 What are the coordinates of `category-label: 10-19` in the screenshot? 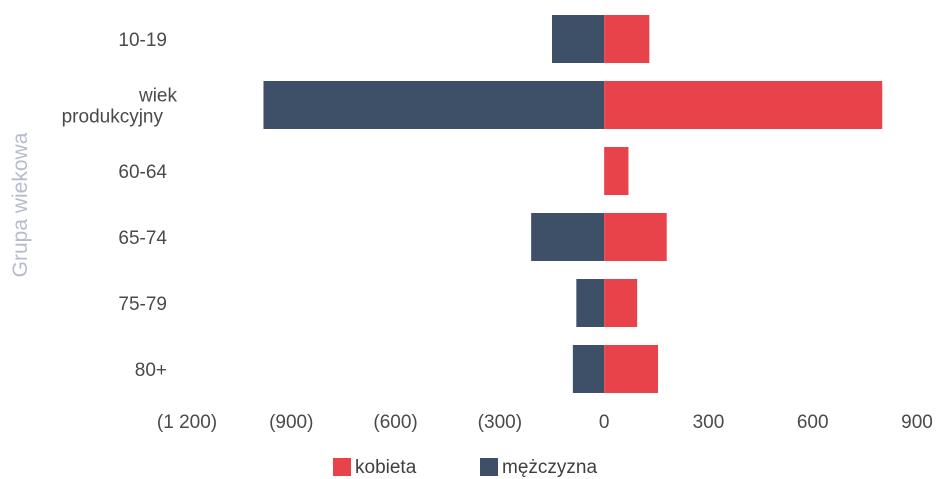 It's located at (142, 40).